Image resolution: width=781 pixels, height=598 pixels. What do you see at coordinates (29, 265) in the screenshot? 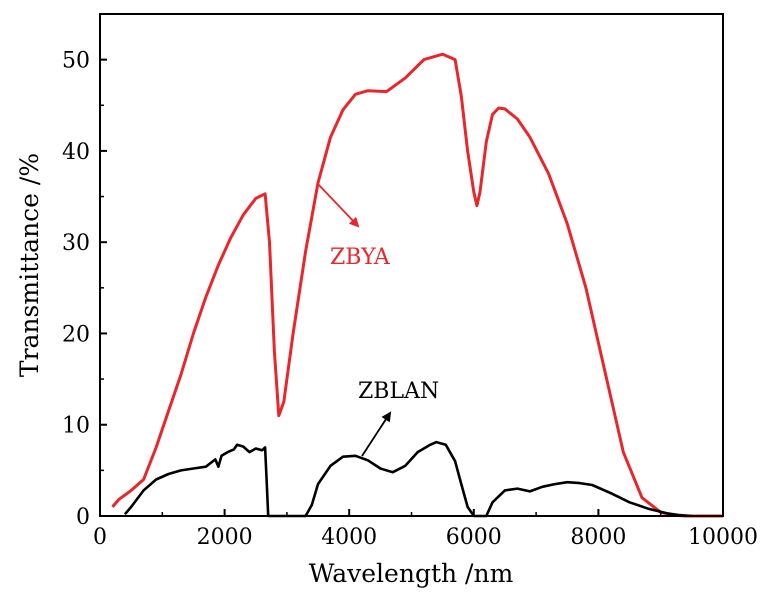
I see `y-axis-title: Transmittance /%` at bounding box center [29, 265].